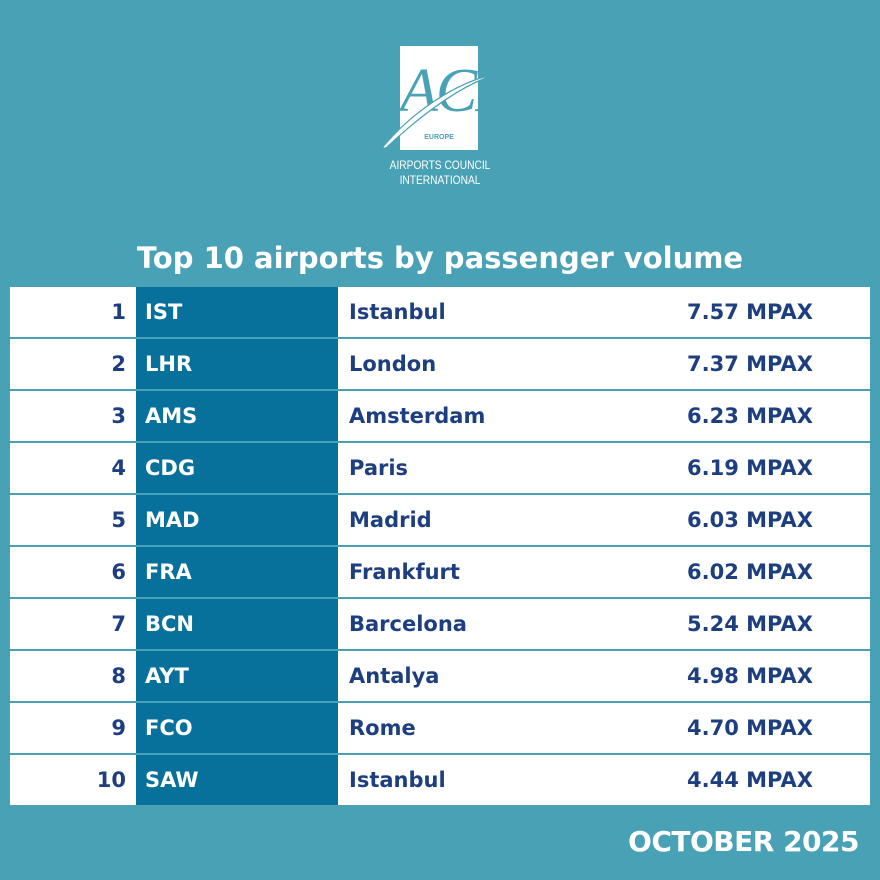  I want to click on passenger-volume-cell: 7.57 MPAX, so click(750, 312).